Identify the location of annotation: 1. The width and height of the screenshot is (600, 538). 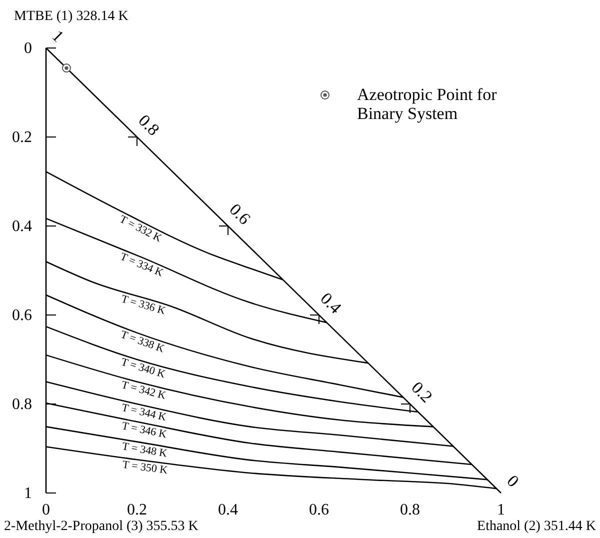
(58, 36).